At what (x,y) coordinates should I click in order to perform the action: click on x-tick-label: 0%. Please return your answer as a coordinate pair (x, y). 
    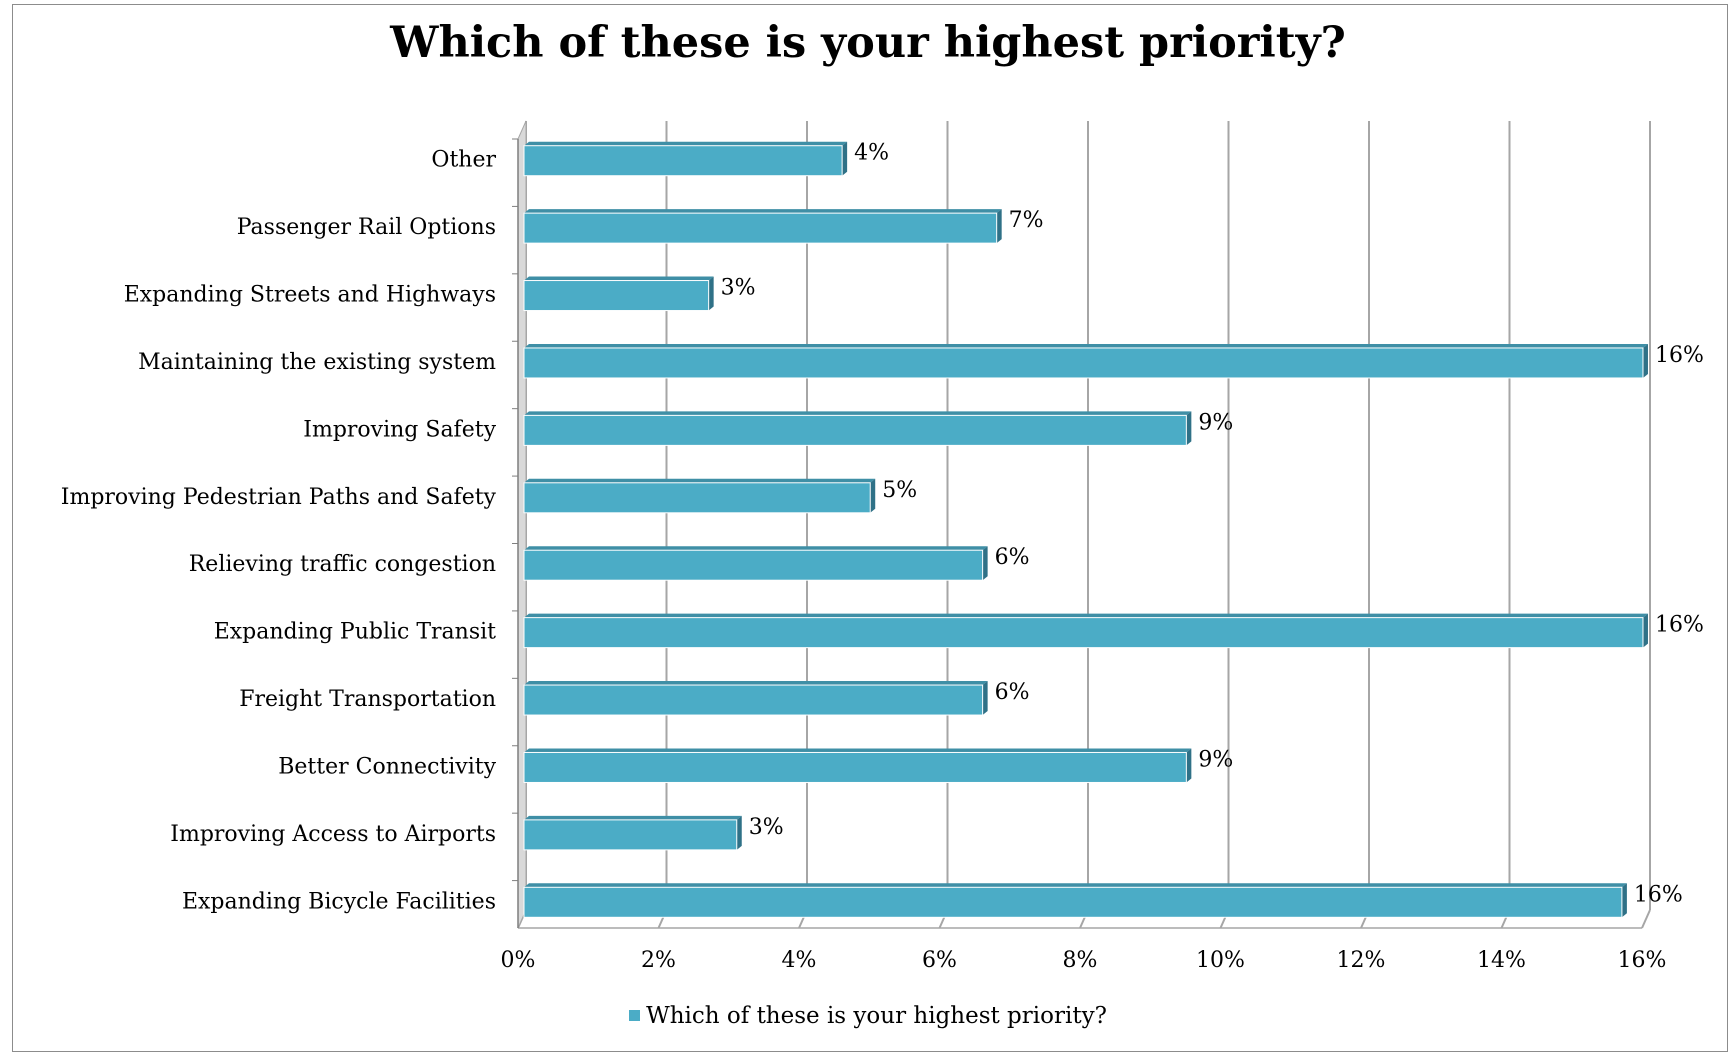
    Looking at the image, I should click on (518, 960).